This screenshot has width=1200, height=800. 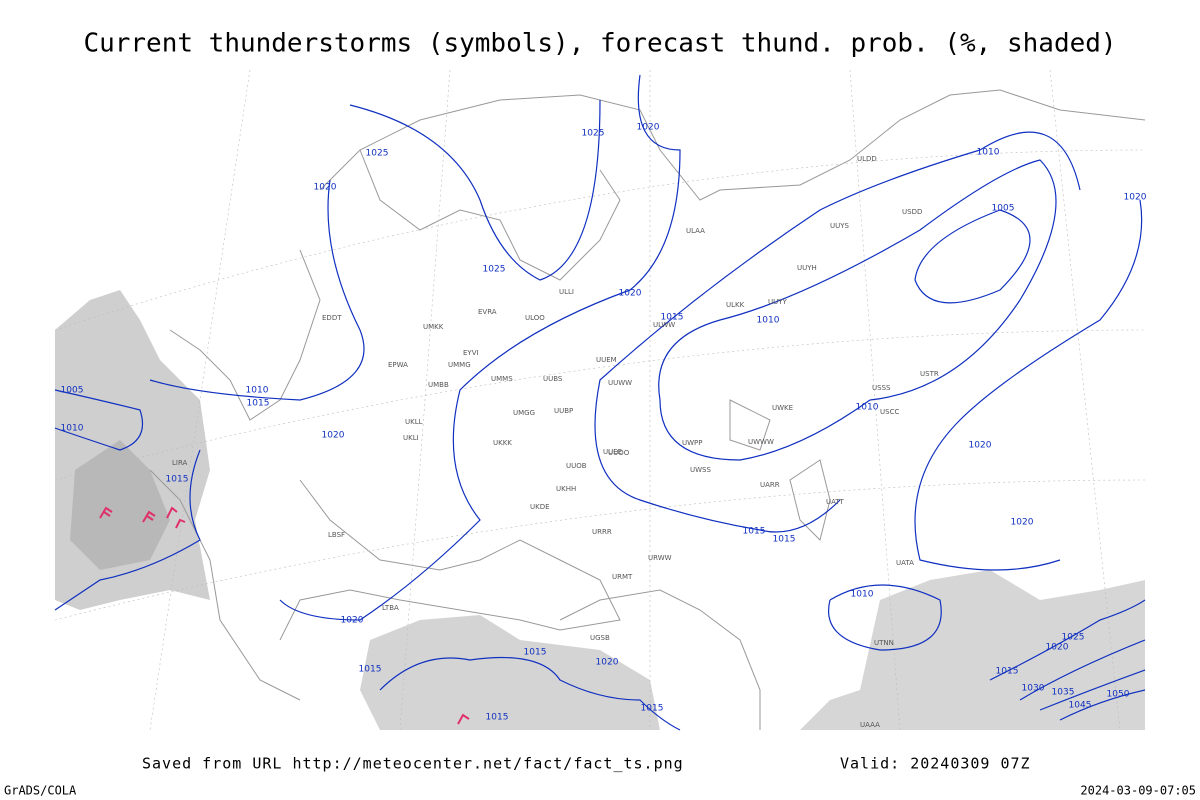 What do you see at coordinates (695, 231) in the screenshot?
I see `station-label: ULAA` at bounding box center [695, 231].